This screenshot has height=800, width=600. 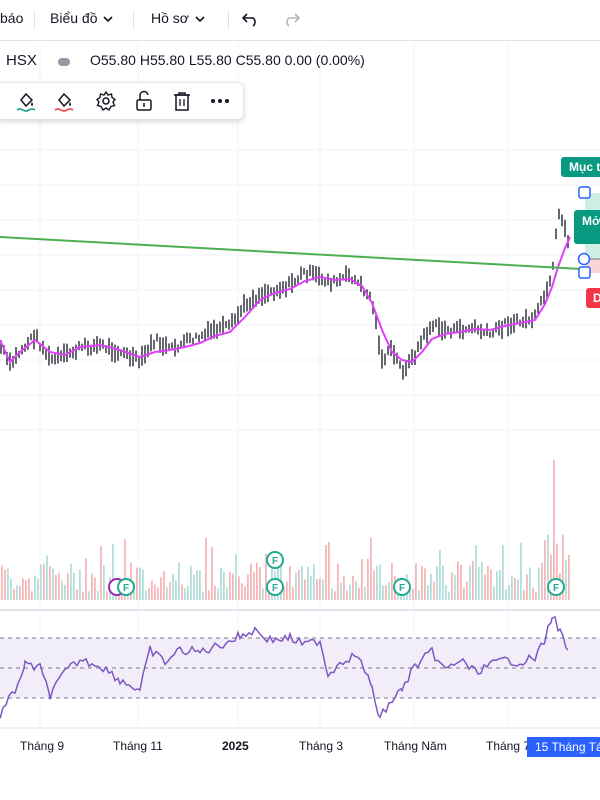 What do you see at coordinates (182, 101) in the screenshot?
I see `trash-icon` at bounding box center [182, 101].